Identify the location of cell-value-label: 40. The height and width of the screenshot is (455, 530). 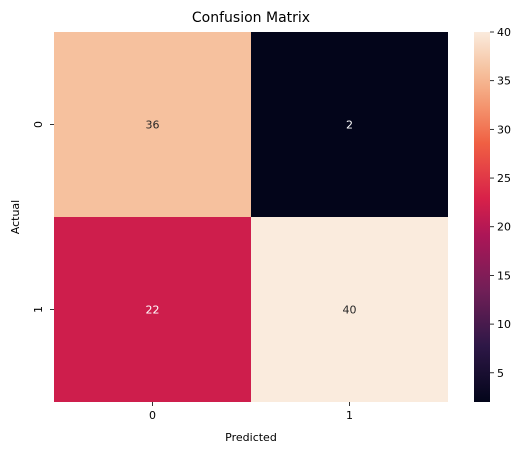
(350, 310).